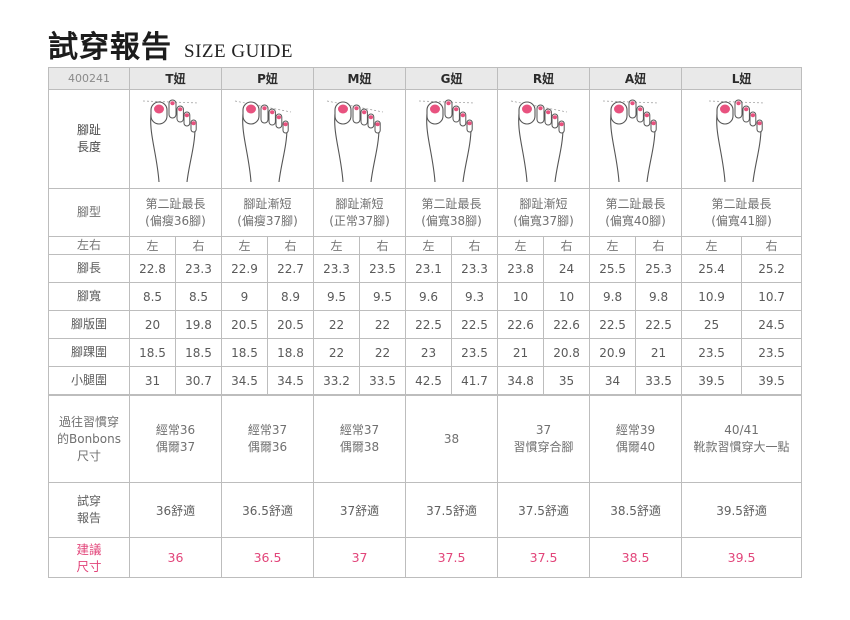 Image resolution: width=850 pixels, height=620 pixels. I want to click on ankle-left-value: 23, so click(429, 352).